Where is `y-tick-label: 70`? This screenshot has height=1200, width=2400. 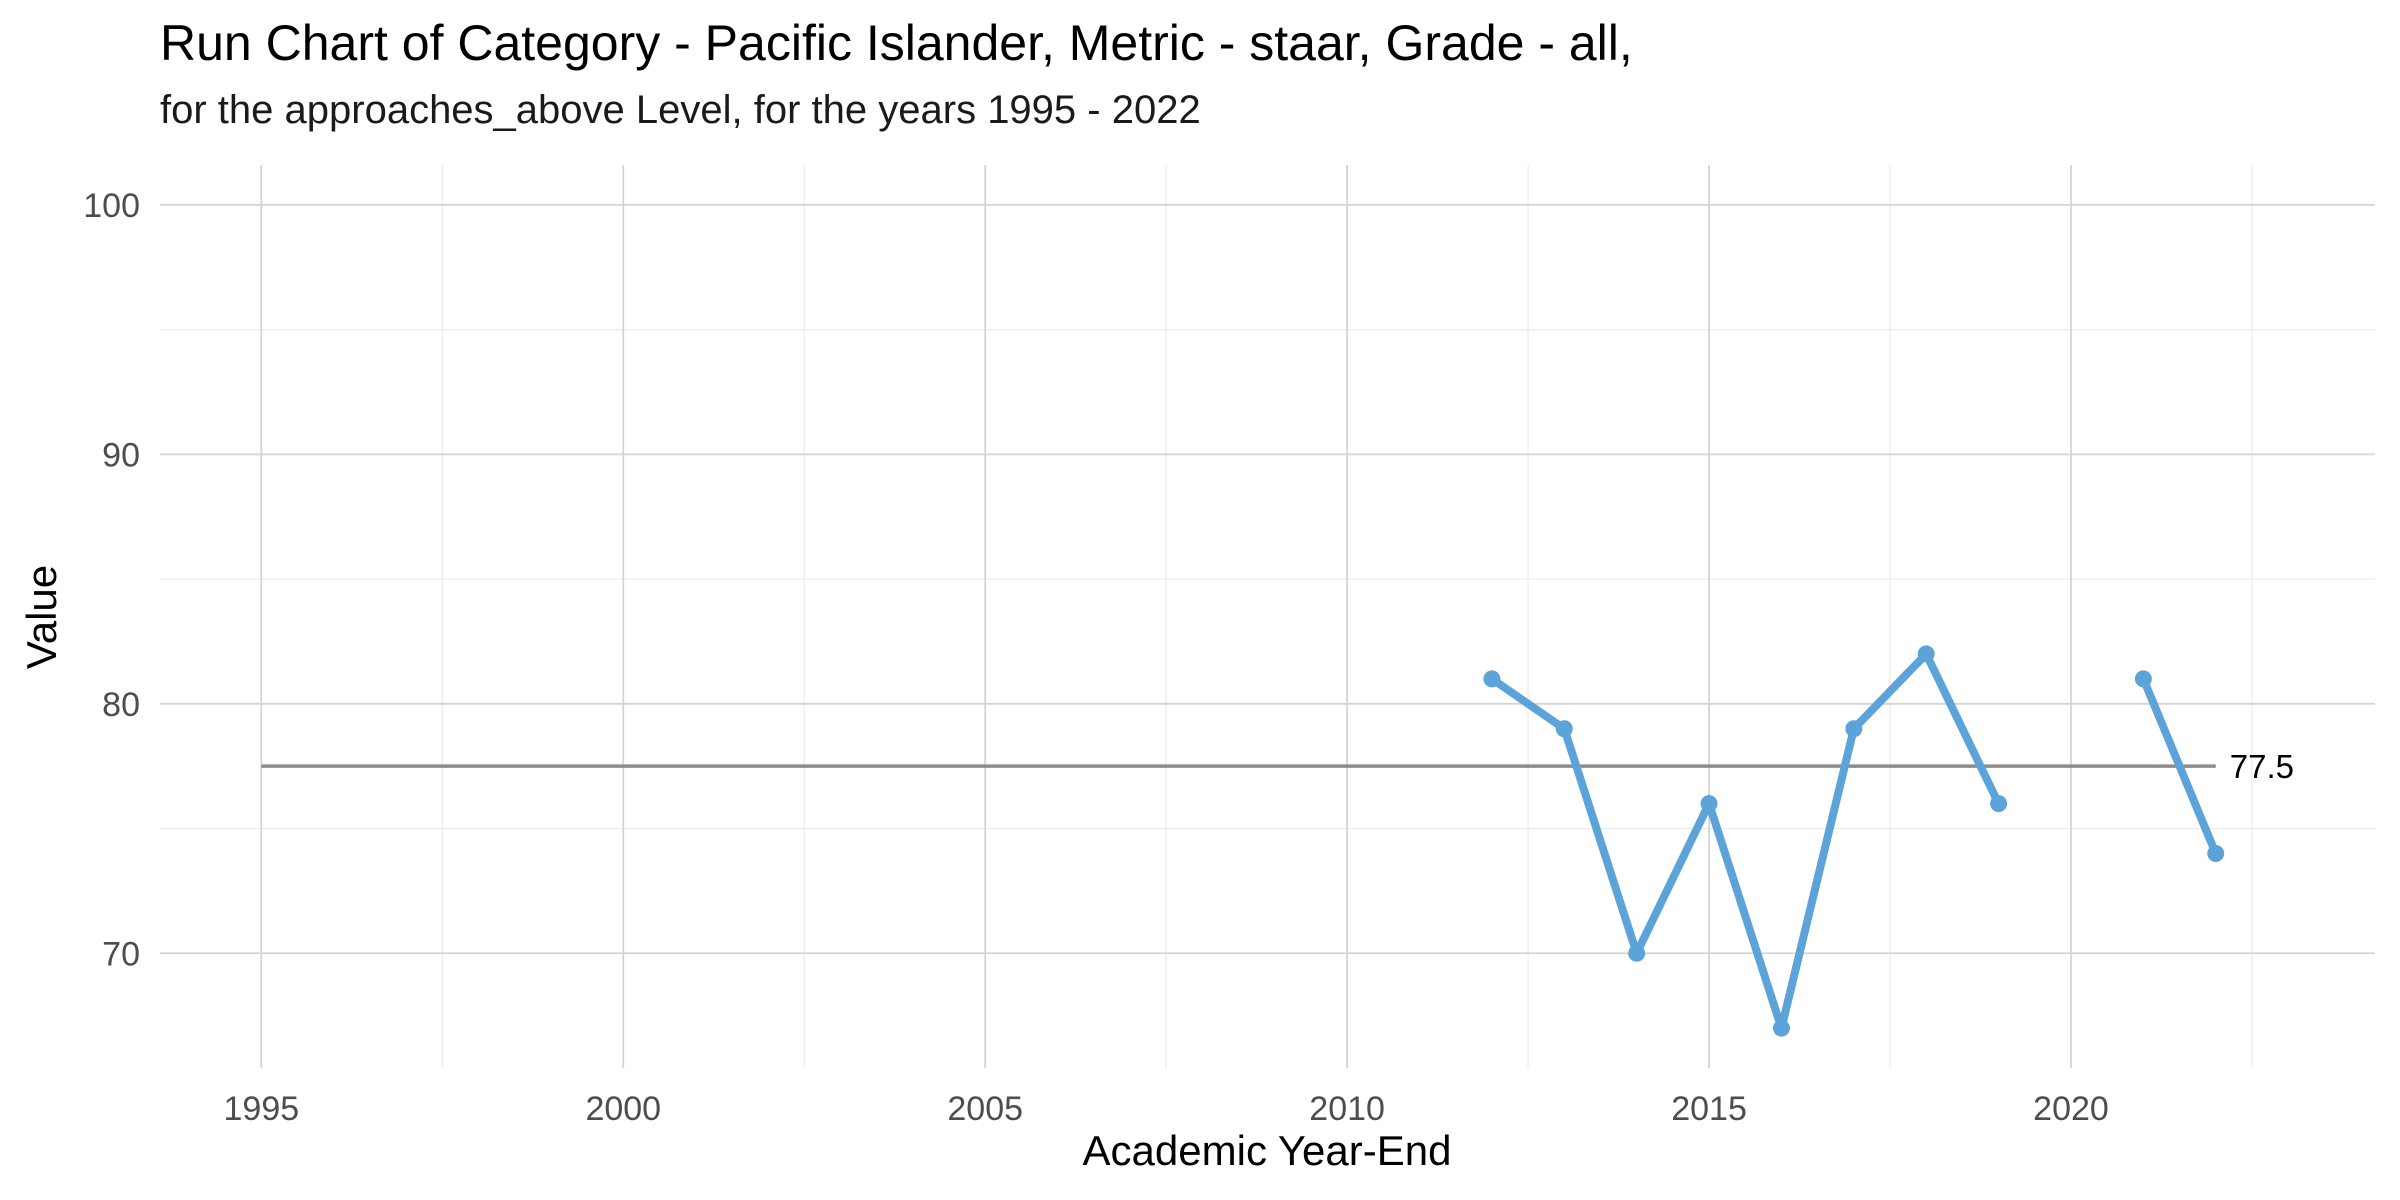
y-tick-label: 70 is located at coordinates (121, 954).